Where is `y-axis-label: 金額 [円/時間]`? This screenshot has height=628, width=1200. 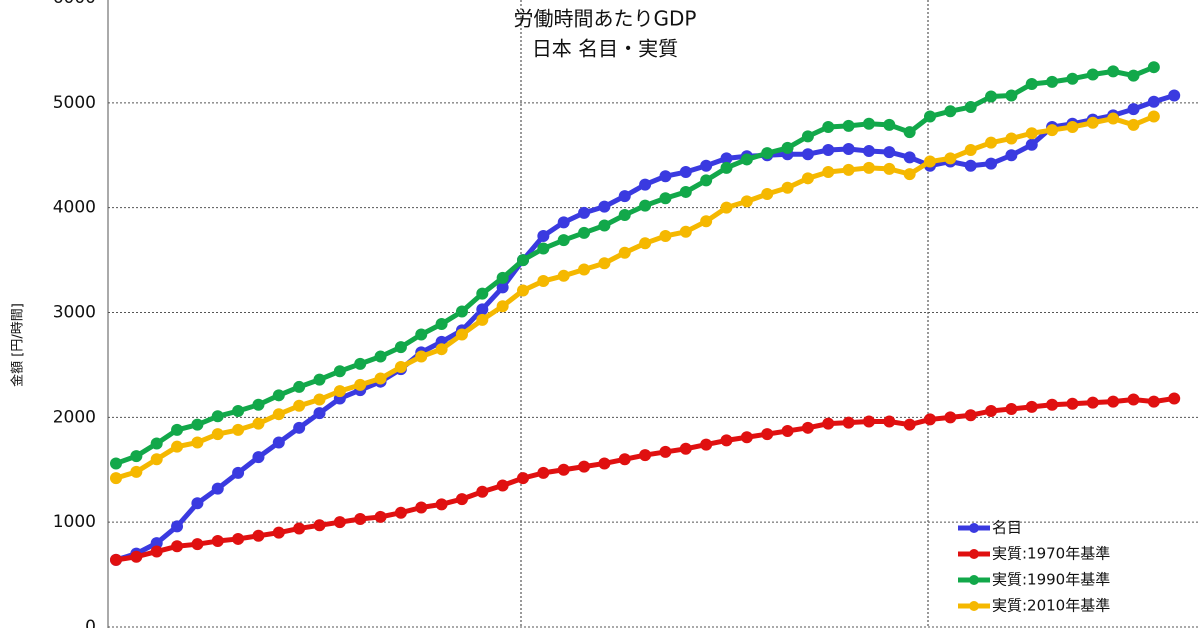
y-axis-label: 金額 [円/時間] is located at coordinates (18, 345).